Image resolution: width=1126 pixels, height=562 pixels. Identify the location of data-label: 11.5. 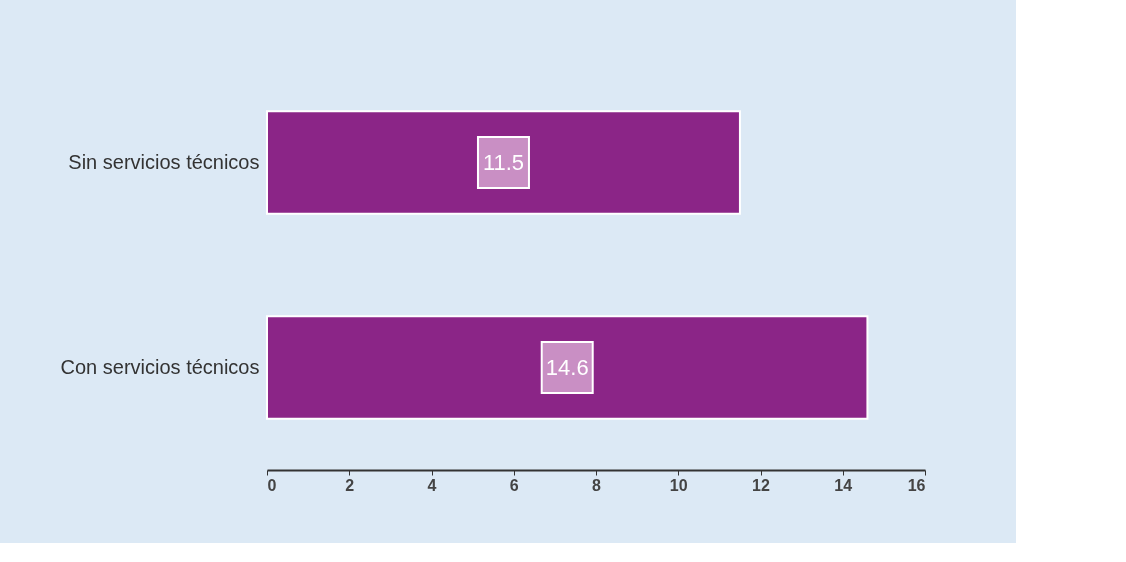
(503, 162).